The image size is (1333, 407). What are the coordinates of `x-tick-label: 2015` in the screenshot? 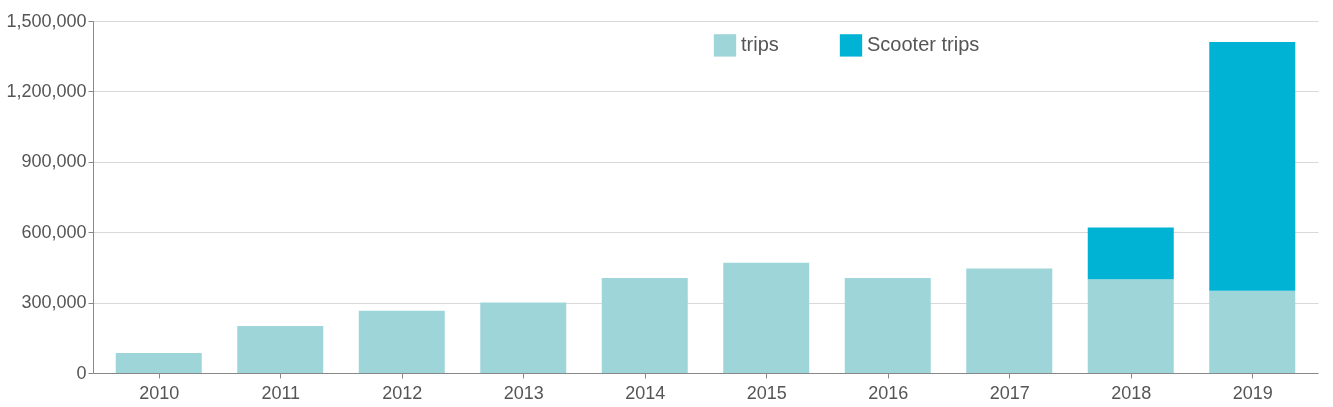 It's located at (766, 392).